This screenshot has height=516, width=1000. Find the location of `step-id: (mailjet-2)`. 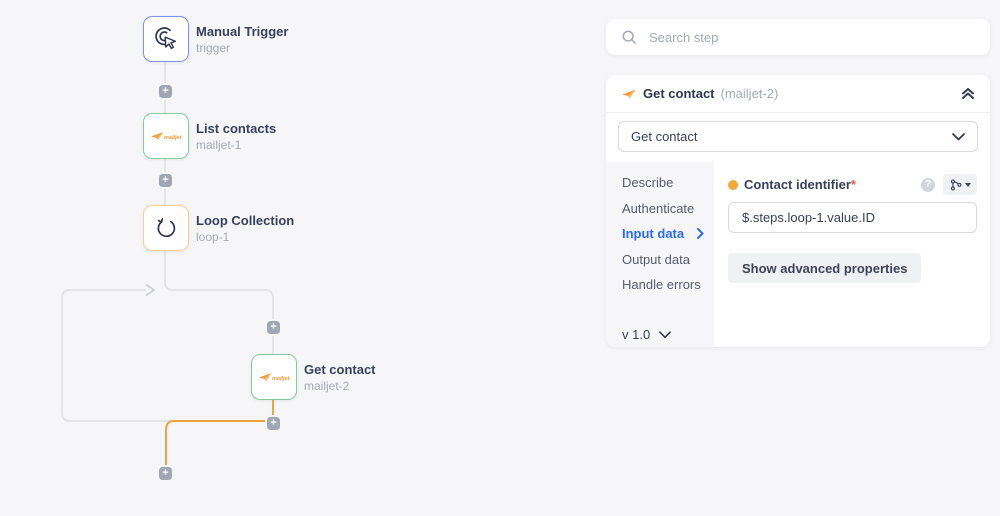

step-id: (mailjet-2) is located at coordinates (749, 93).